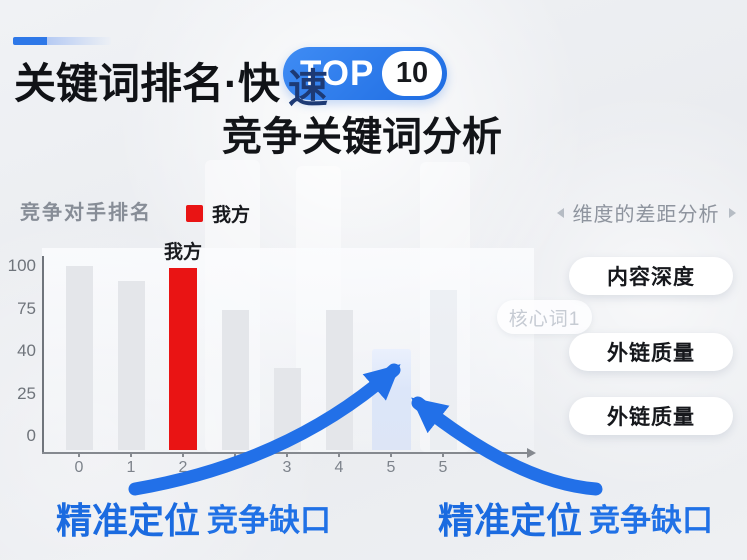  What do you see at coordinates (183, 467) in the screenshot?
I see `x-axis-label: 2` at bounding box center [183, 467].